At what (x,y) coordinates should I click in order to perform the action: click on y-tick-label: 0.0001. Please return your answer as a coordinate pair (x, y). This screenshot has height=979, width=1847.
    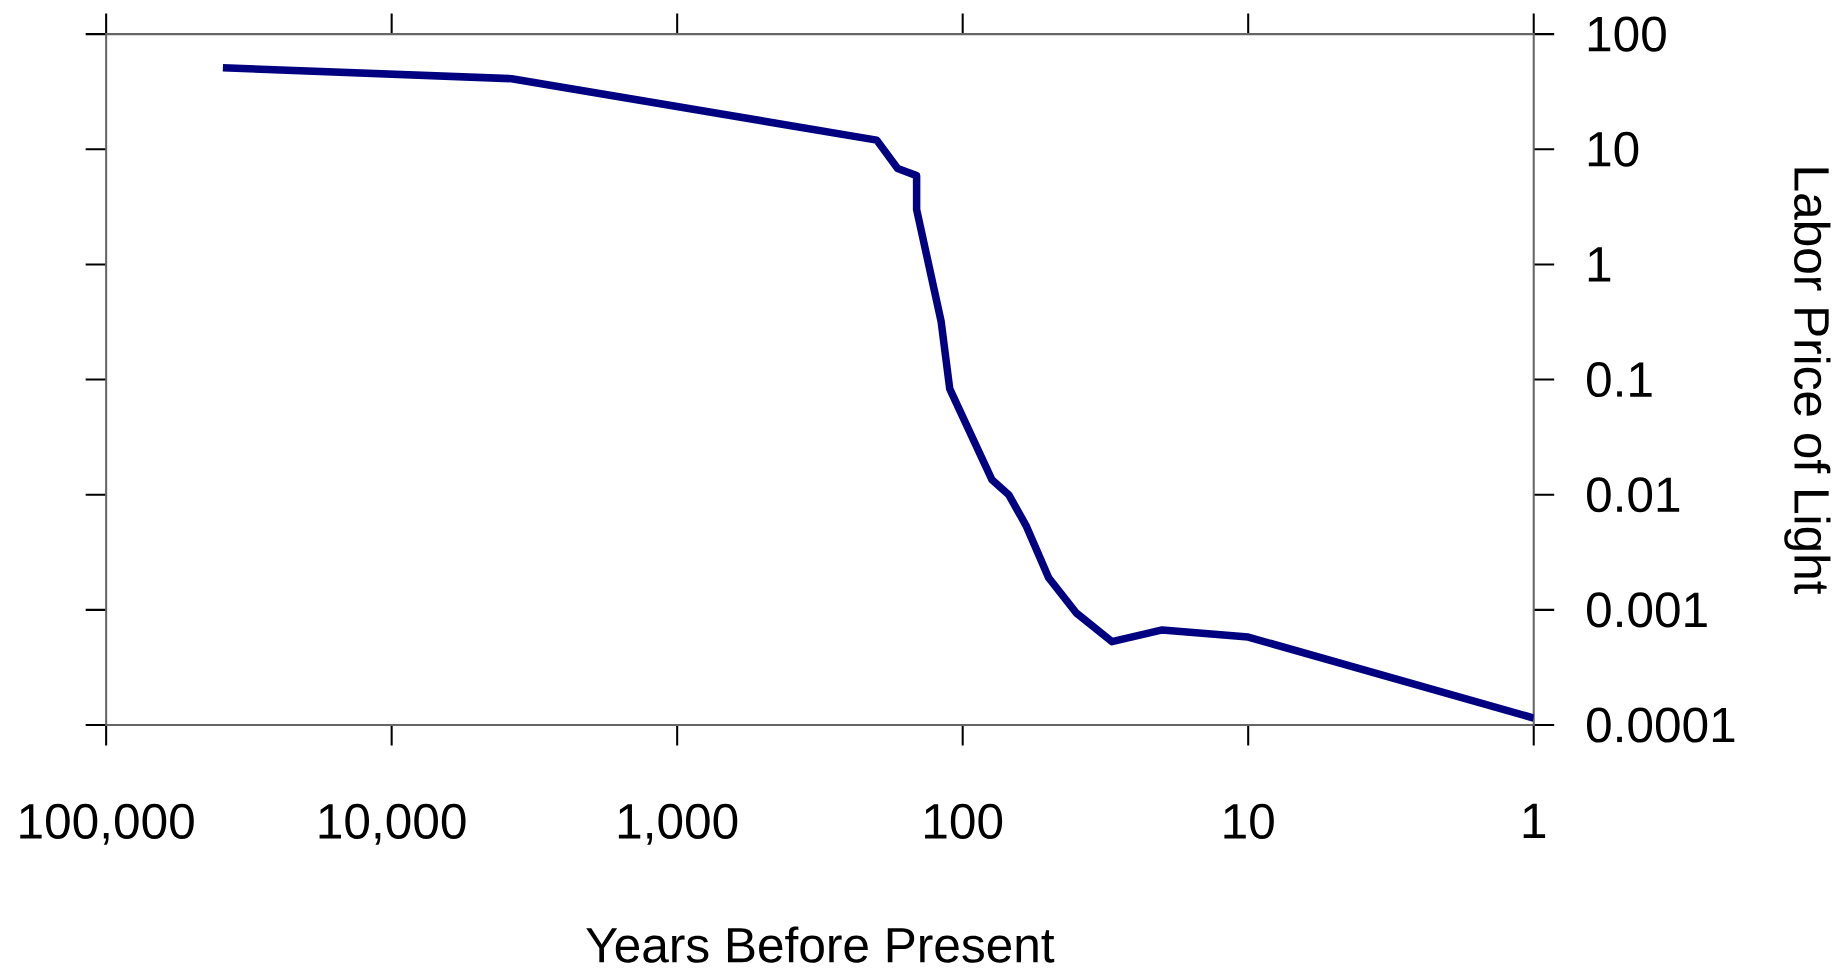
    Looking at the image, I should click on (1661, 725).